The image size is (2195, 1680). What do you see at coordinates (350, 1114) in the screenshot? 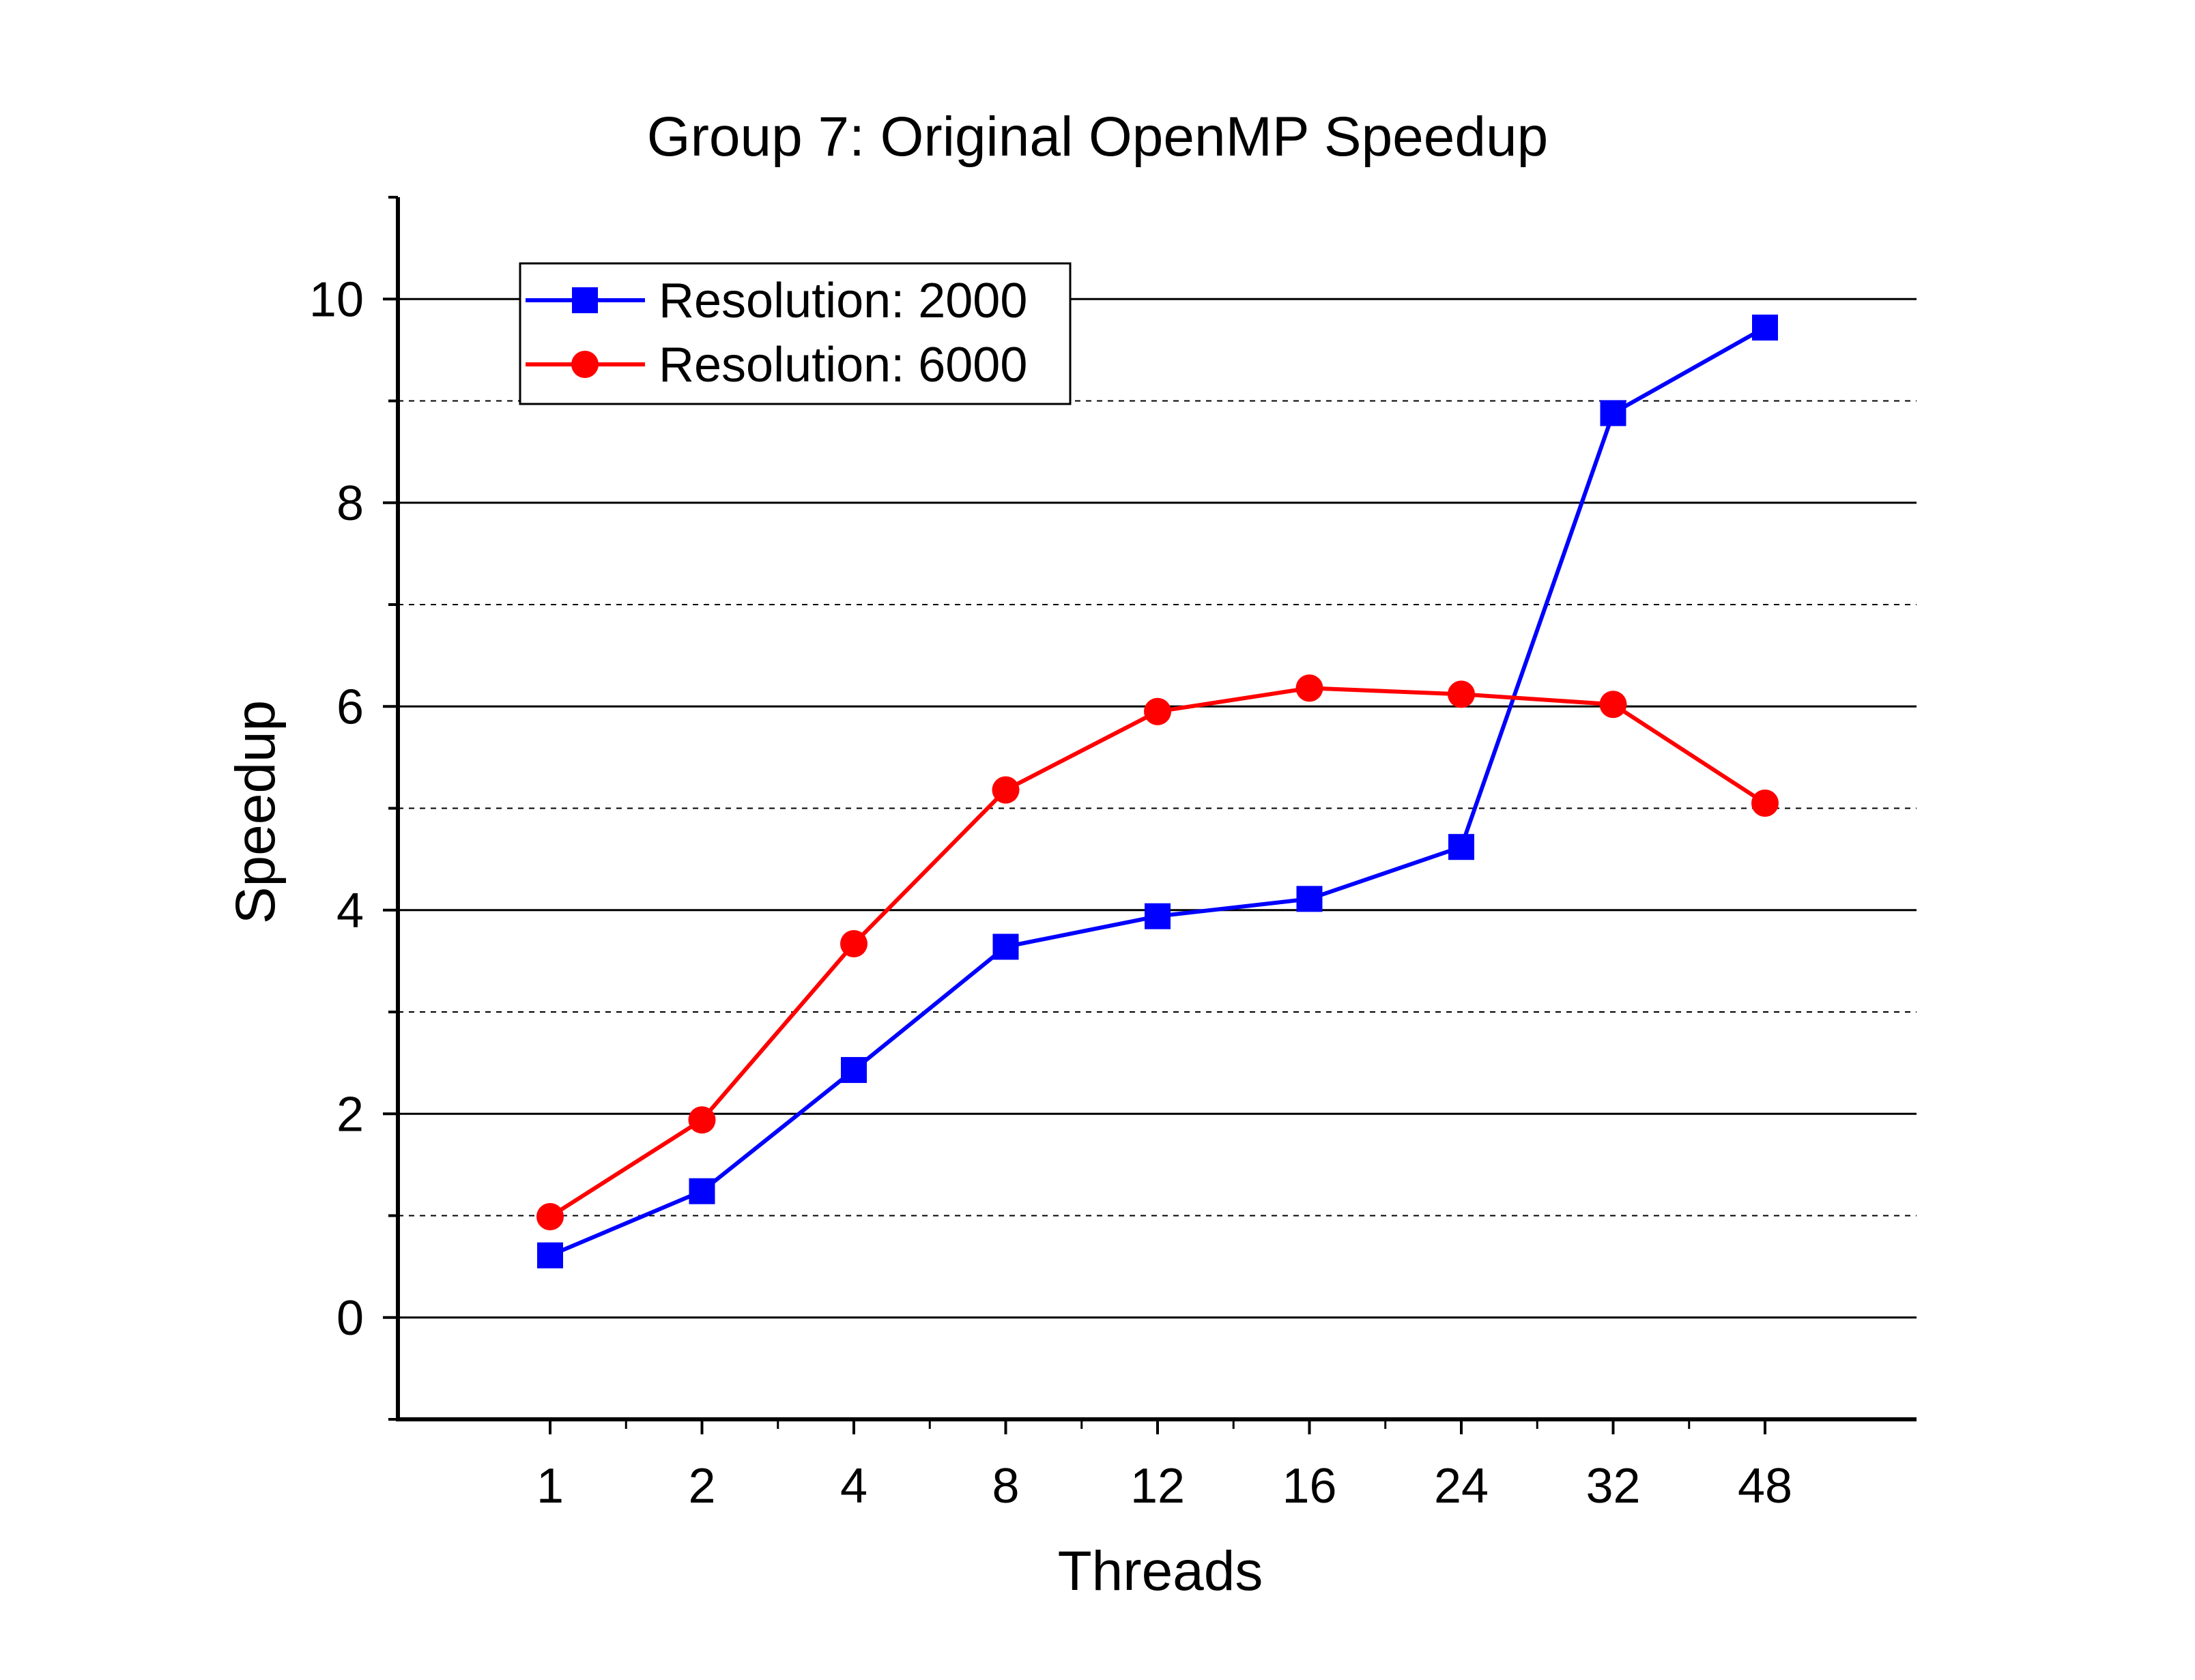
I see `y-tick-label: 2` at bounding box center [350, 1114].